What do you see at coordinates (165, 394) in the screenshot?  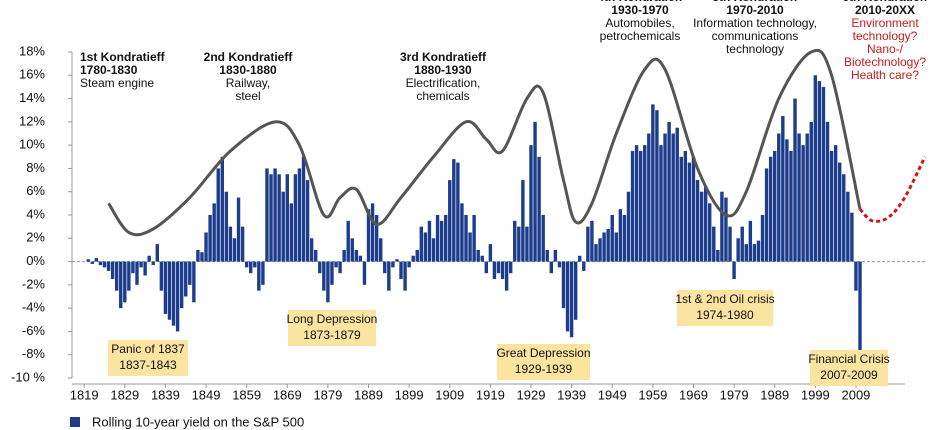 I see `x-tick-label: 1839` at bounding box center [165, 394].